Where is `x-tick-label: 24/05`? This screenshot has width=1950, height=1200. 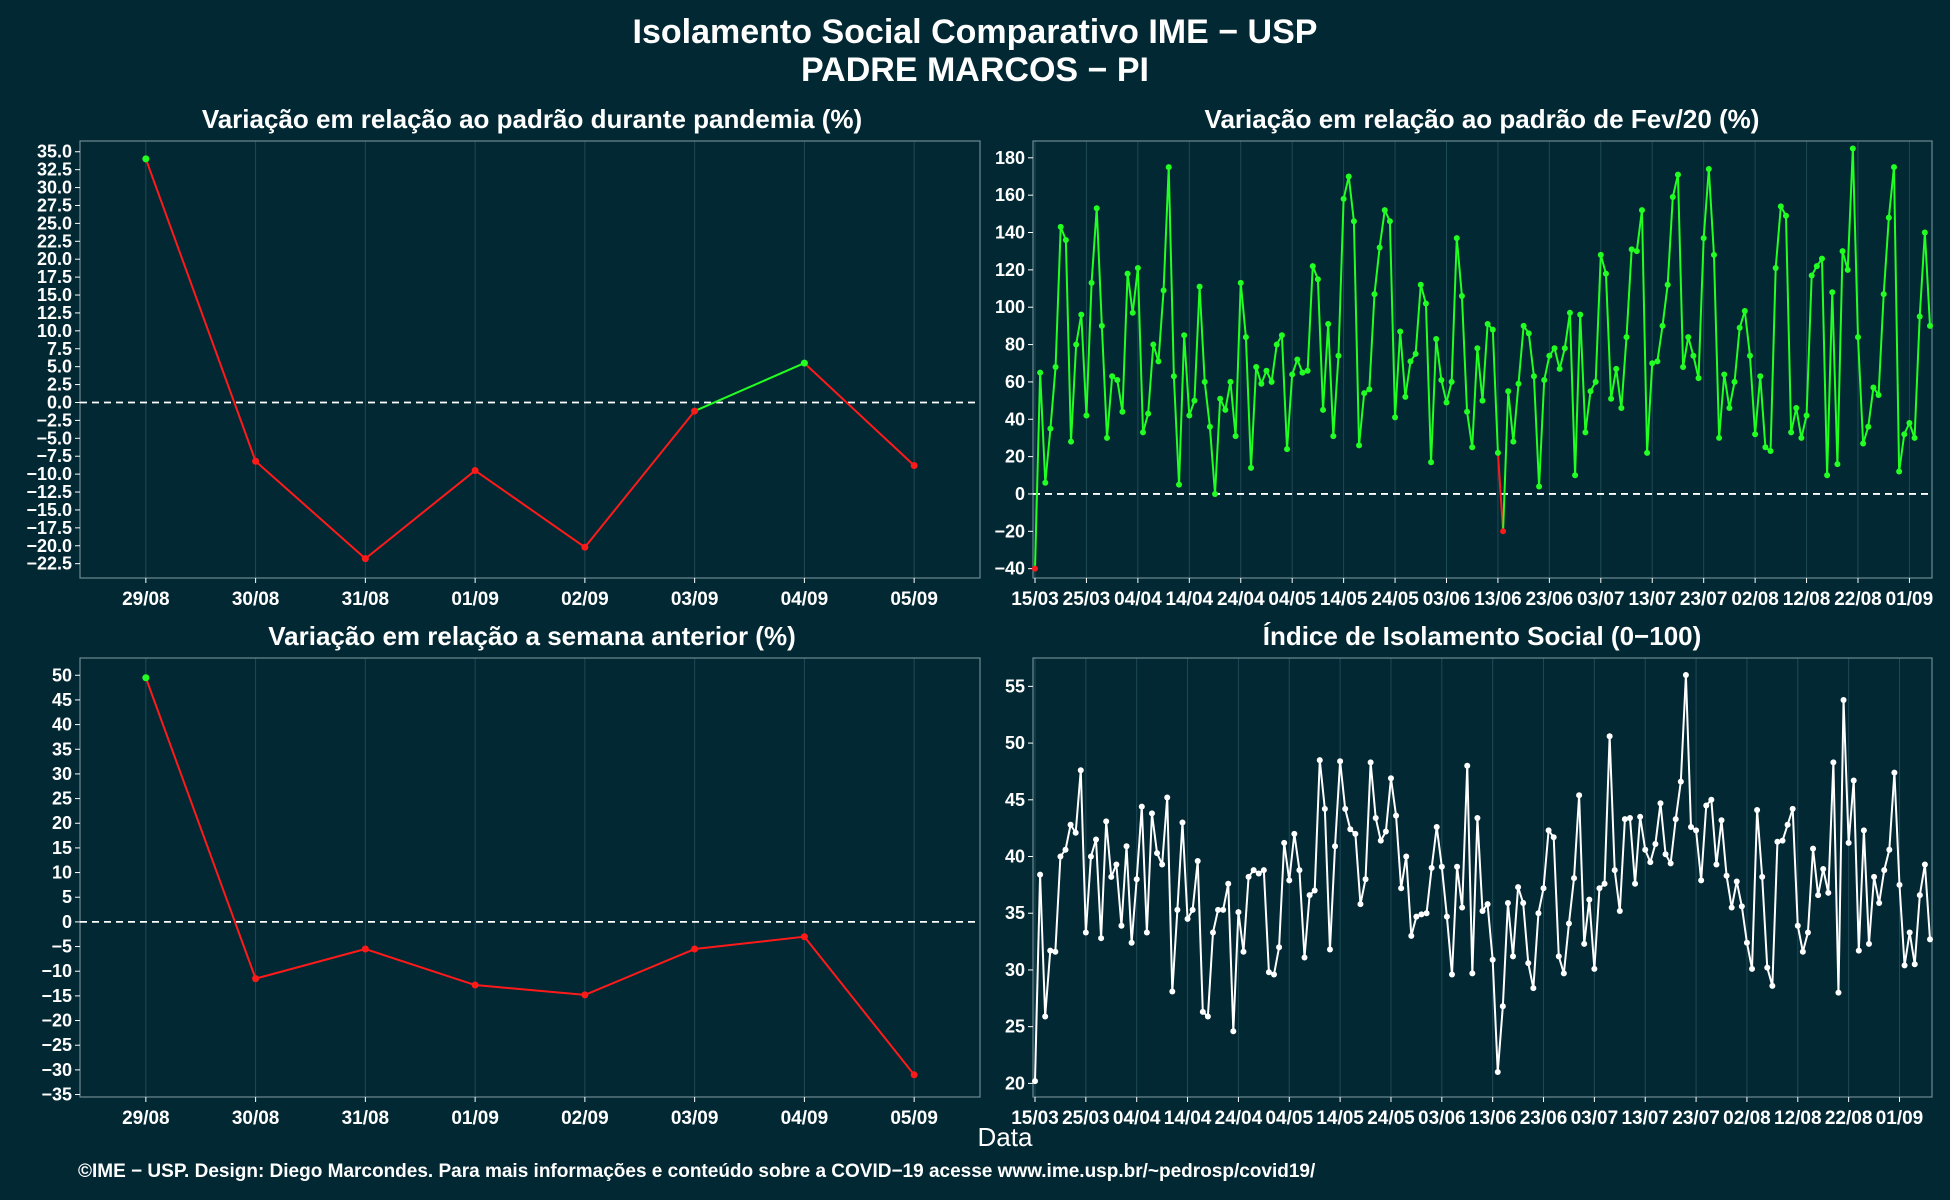
x-tick-label: 24/05 is located at coordinates (1395, 599).